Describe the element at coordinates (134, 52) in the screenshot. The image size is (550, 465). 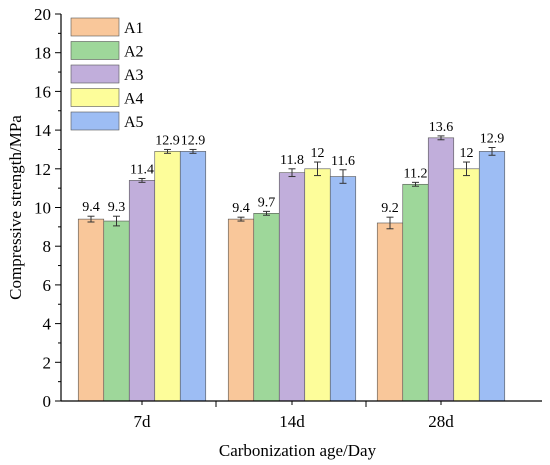
I see `legend-label-a2: A2` at that location.